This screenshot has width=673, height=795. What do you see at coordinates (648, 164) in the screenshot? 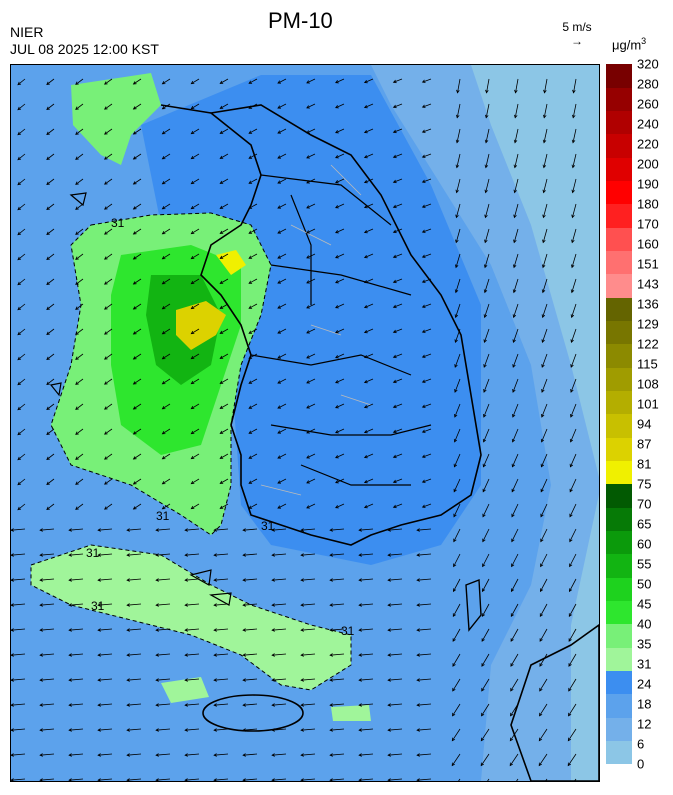
I see `legend-label: 200` at bounding box center [648, 164].